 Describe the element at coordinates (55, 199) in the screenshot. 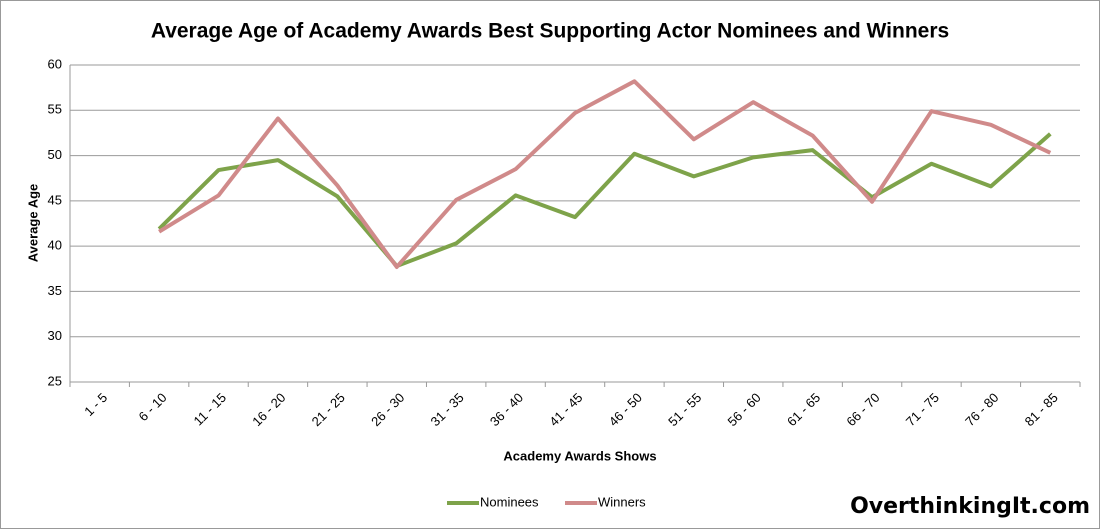

I see `y-tick-label: 45` at that location.